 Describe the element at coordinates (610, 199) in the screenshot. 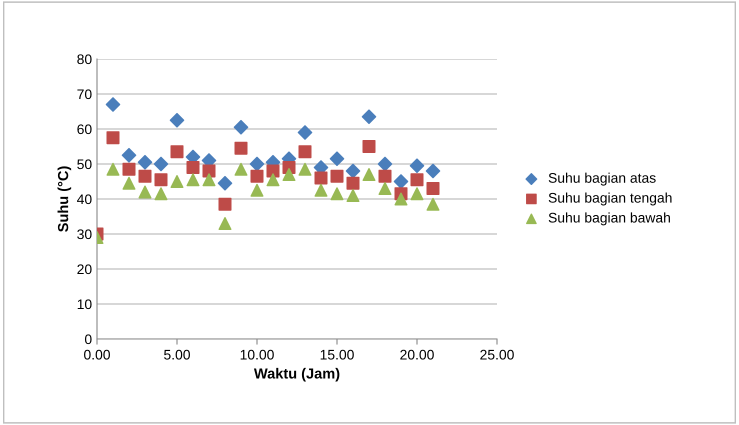

I see `legend-label: Suhu bagian tengah` at that location.